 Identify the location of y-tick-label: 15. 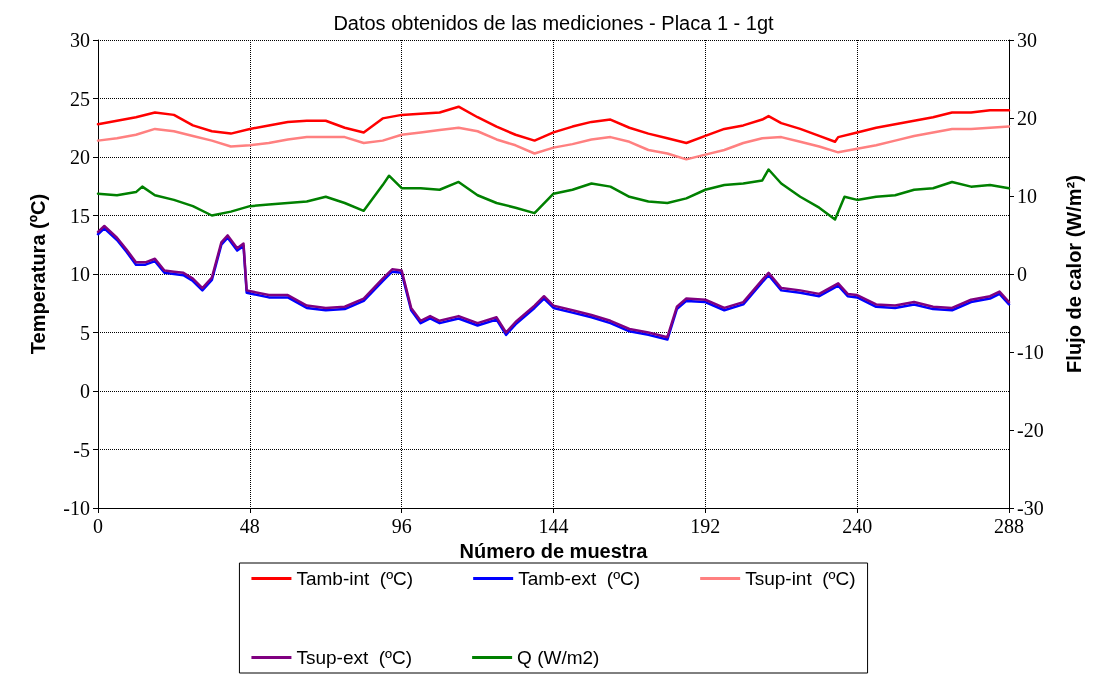
(80, 215).